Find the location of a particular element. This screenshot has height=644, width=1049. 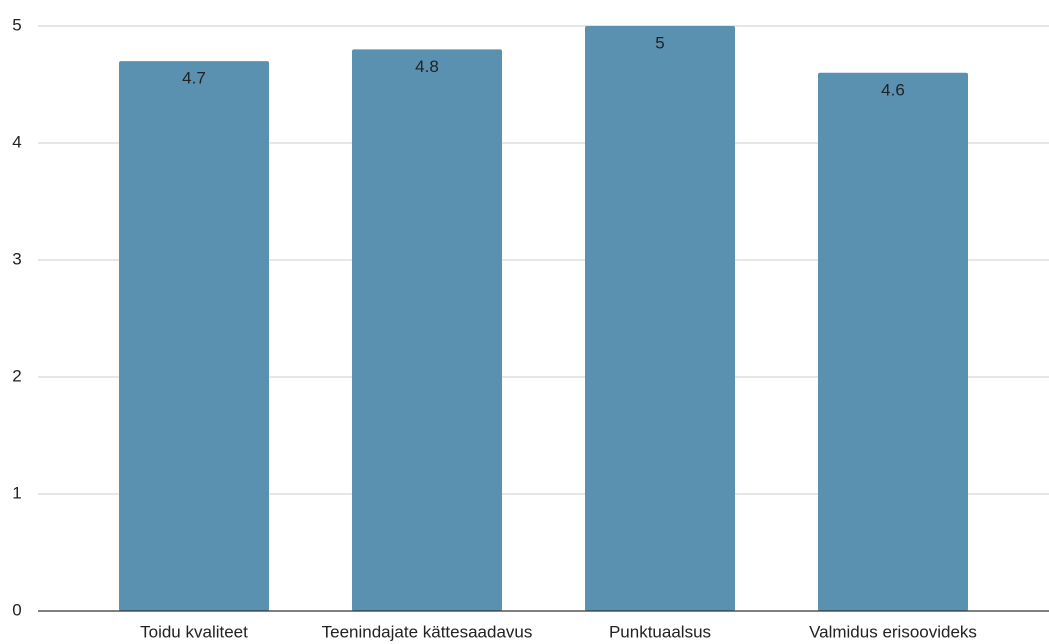

x-tick-label: Teenindajate kättesaadavus is located at coordinates (427, 631).